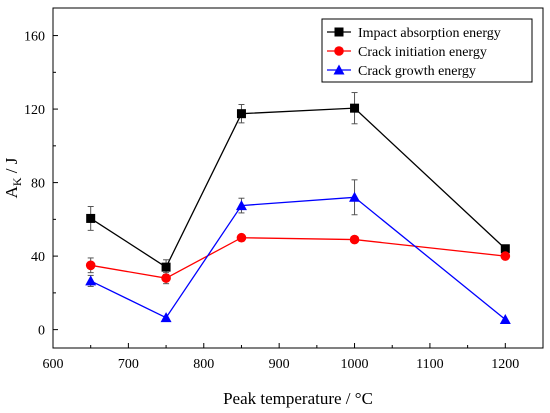 The image size is (550, 413). I want to click on x-tick-label-900: 900, so click(279, 364).